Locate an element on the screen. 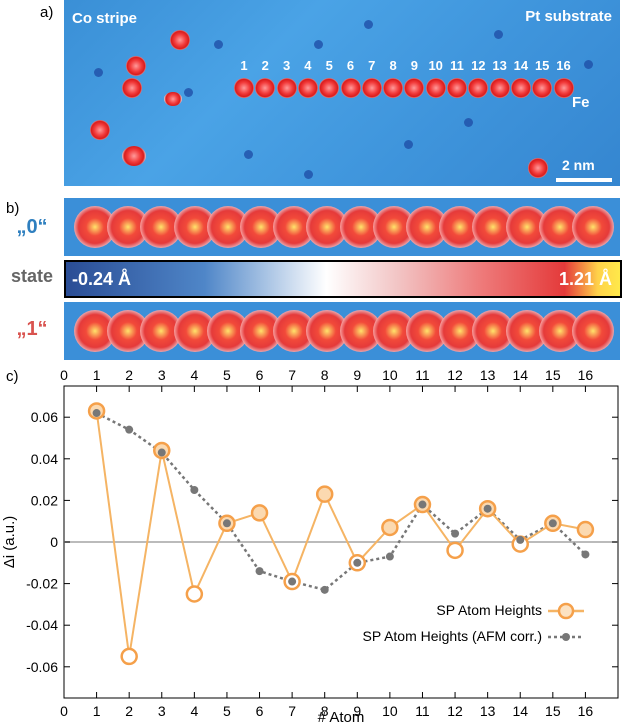  panel-c-label: c) is located at coordinates (12, 376).